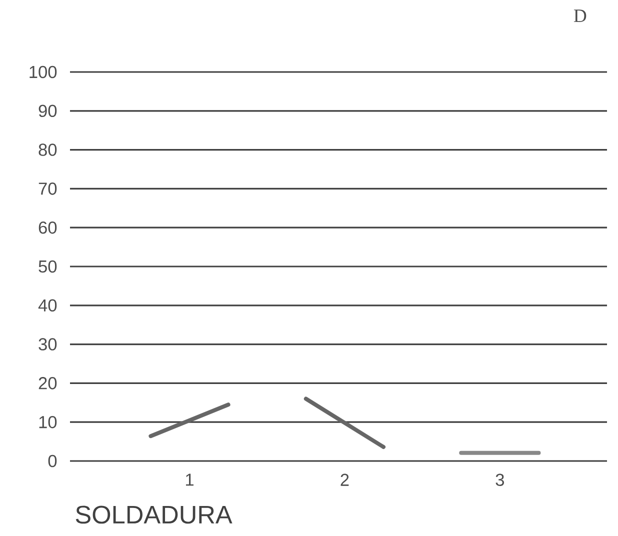 The image size is (618, 536). What do you see at coordinates (47, 383) in the screenshot?
I see `y-tick-label: 20` at bounding box center [47, 383].